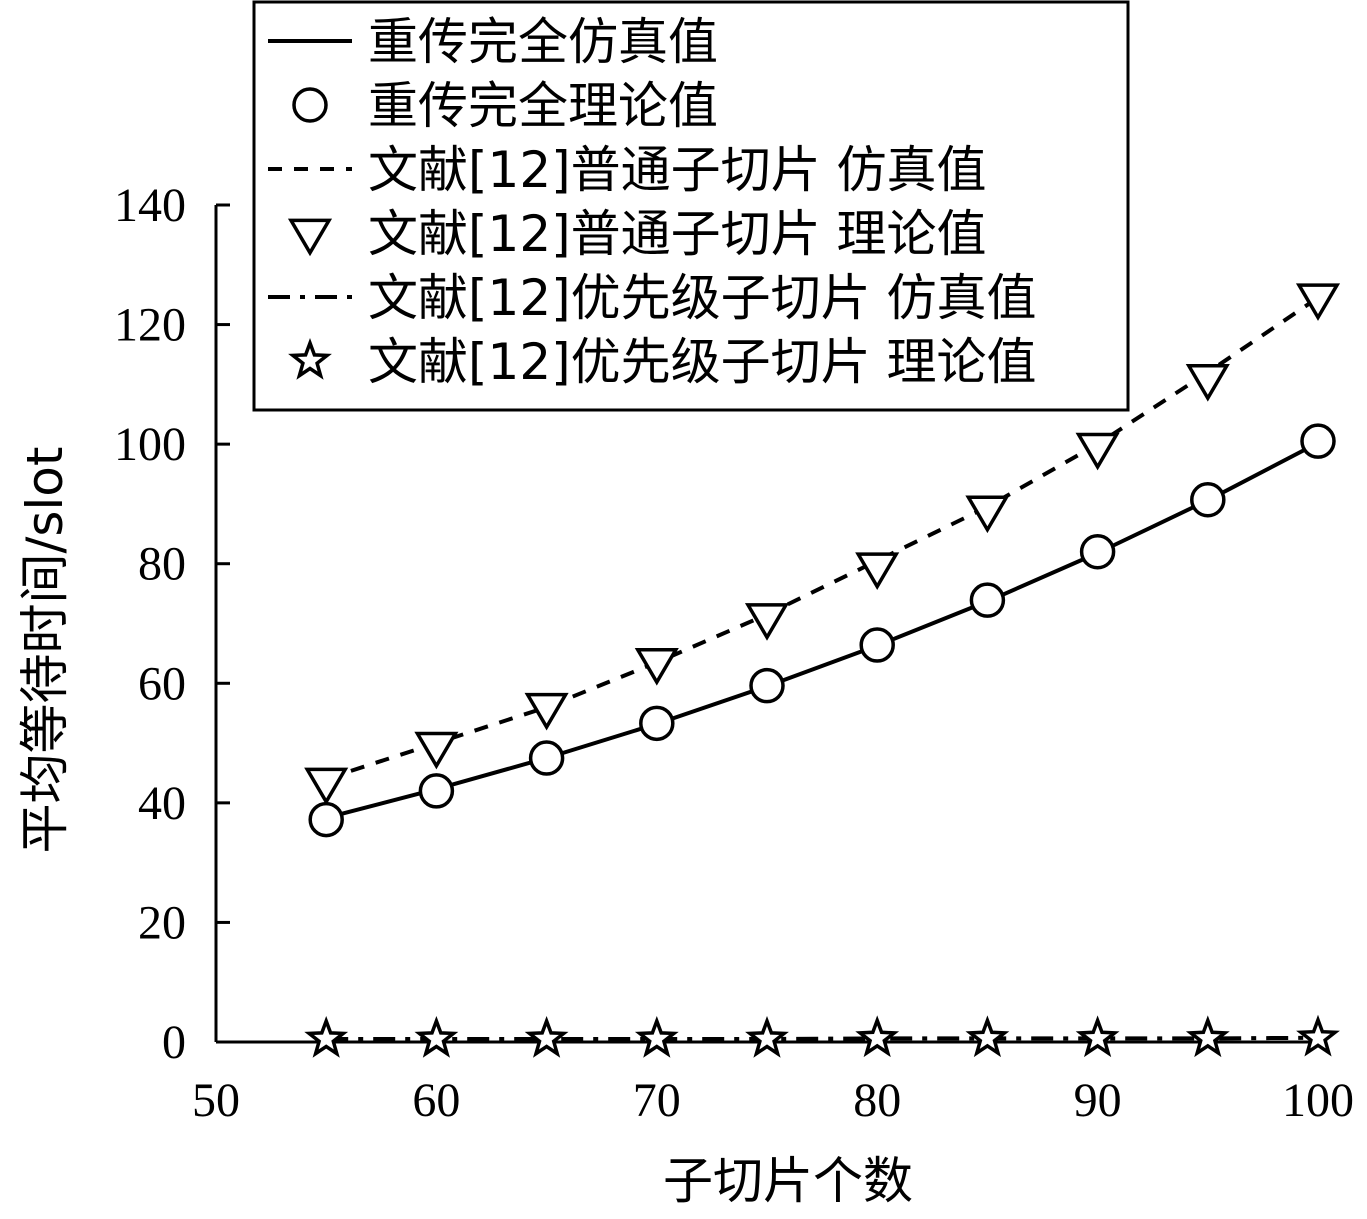 Image resolution: width=1367 pixels, height=1219 pixels. Describe the element at coordinates (174, 1042) in the screenshot. I see `y-tick-label: 0` at that location.